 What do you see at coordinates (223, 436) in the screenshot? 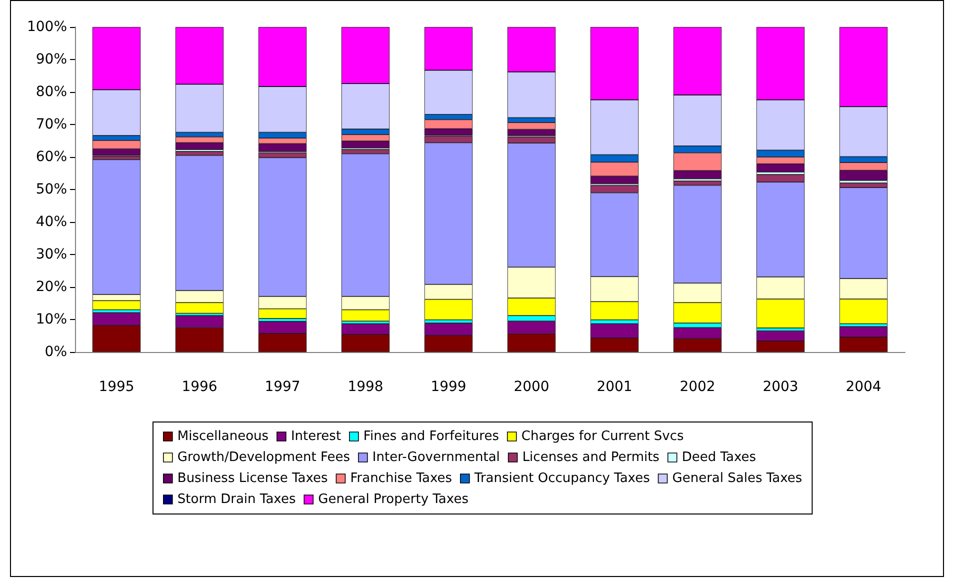
I see `legend-label: Miscellaneous` at bounding box center [223, 436].